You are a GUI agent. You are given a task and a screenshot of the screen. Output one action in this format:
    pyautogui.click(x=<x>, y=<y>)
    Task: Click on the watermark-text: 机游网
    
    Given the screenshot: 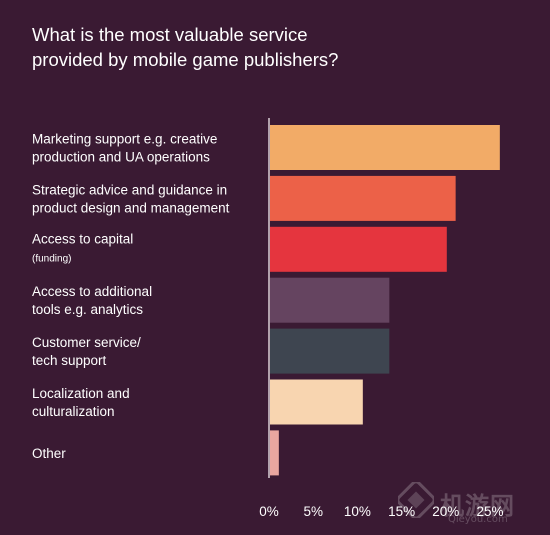 What is the action you would take?
    pyautogui.click(x=477, y=506)
    